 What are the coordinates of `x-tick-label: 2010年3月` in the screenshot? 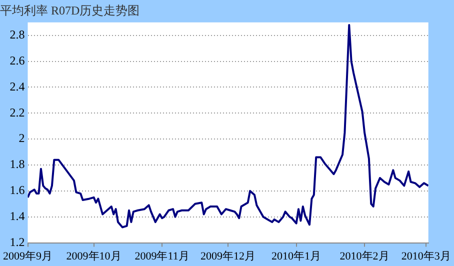 It's located at (426, 256).